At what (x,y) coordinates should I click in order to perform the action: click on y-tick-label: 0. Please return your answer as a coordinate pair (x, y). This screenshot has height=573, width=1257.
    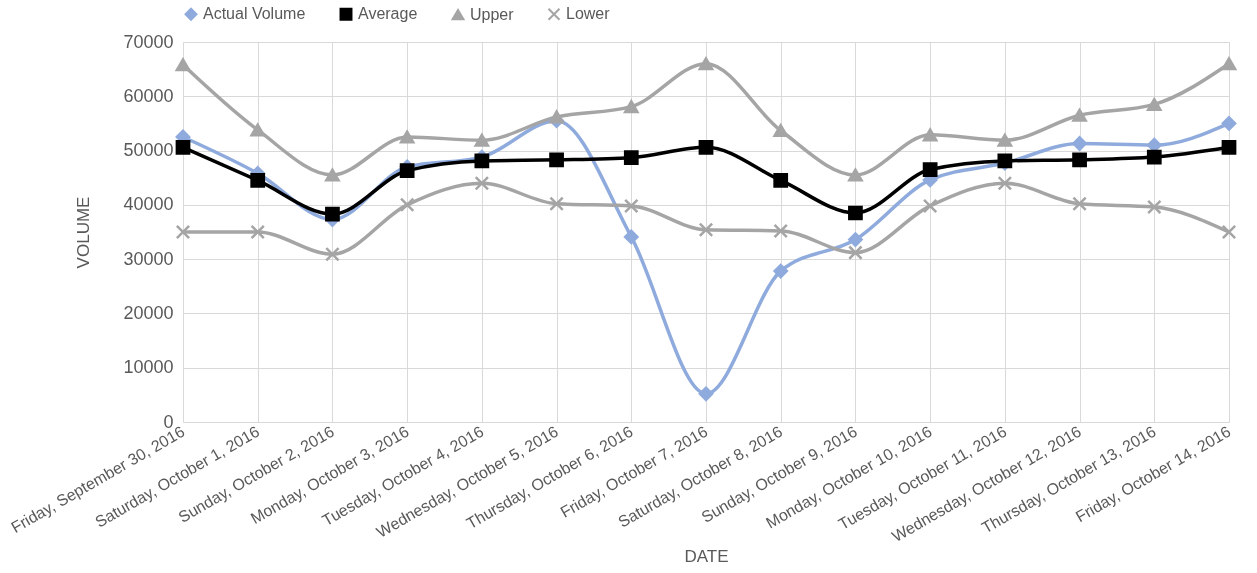
    Looking at the image, I should click on (168, 421).